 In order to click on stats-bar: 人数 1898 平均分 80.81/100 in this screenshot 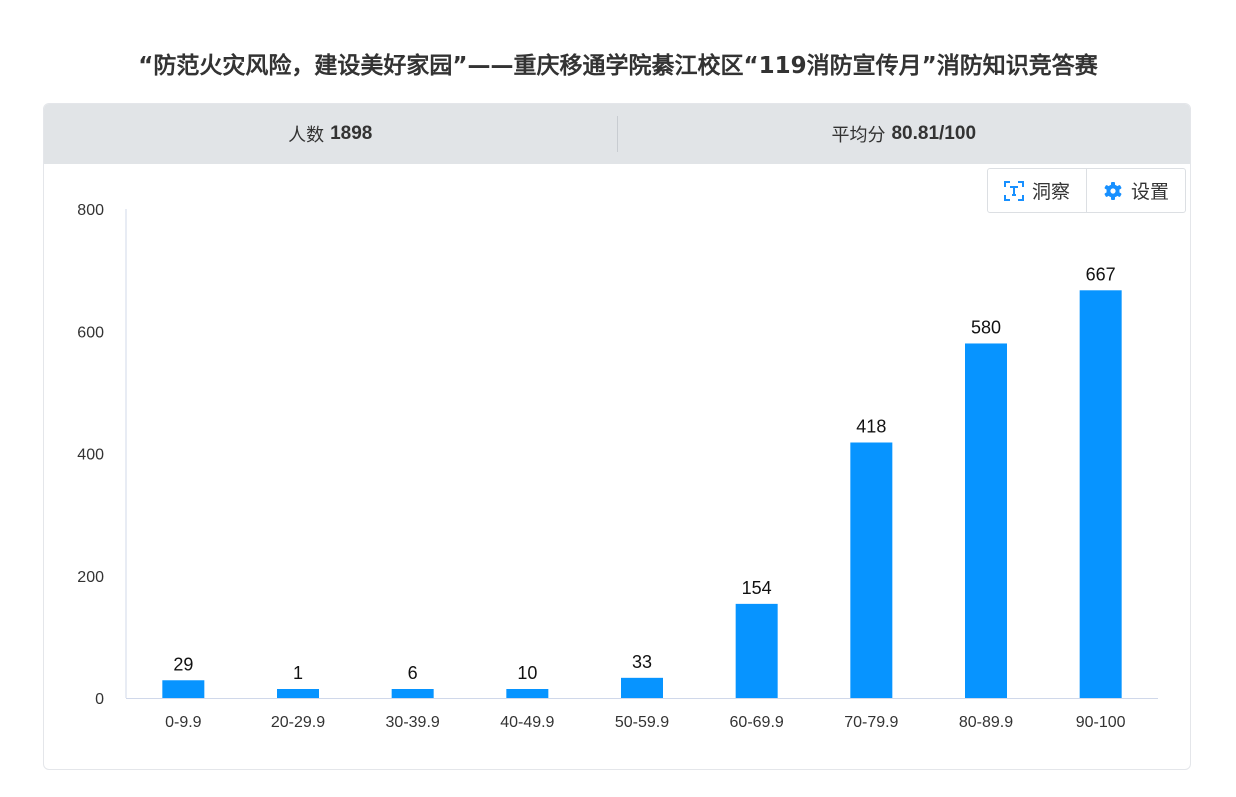, I will do `click(617, 134)`.